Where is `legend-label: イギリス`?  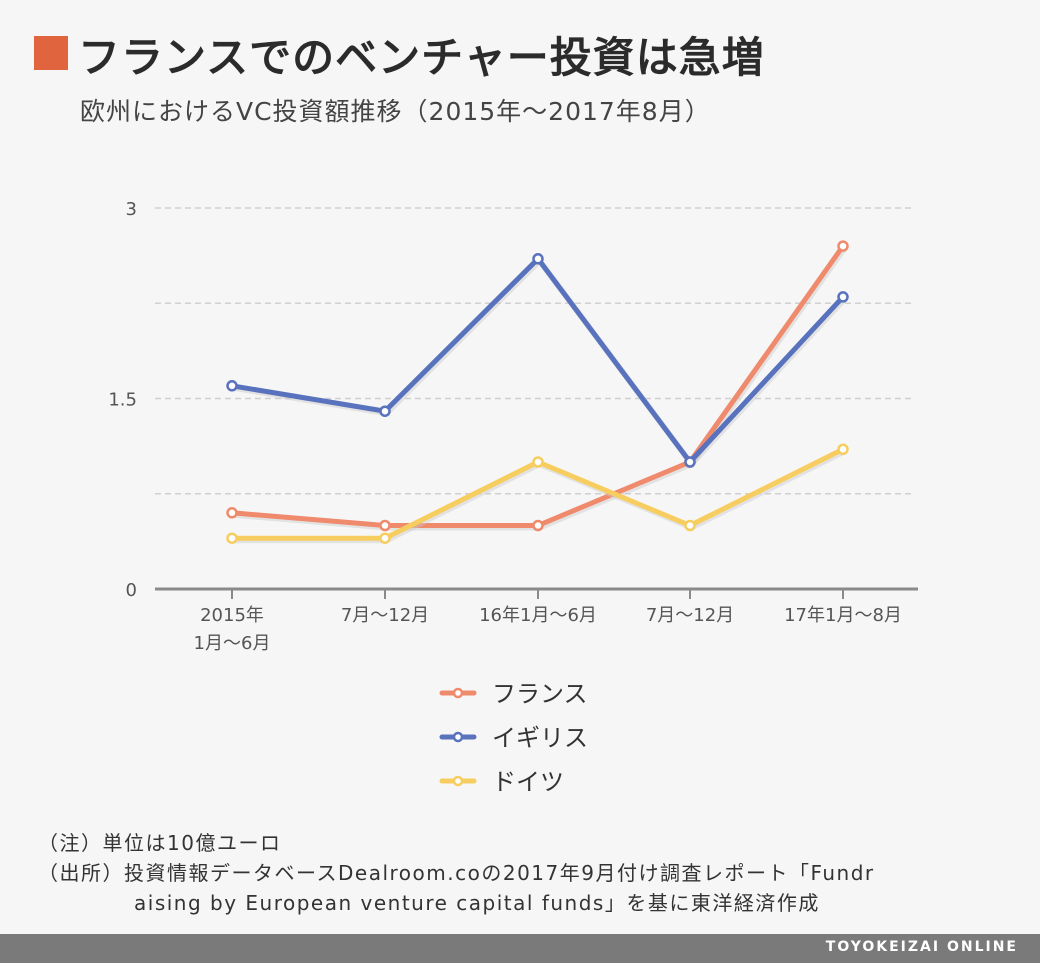
legend-label: イギリス is located at coordinates (540, 738).